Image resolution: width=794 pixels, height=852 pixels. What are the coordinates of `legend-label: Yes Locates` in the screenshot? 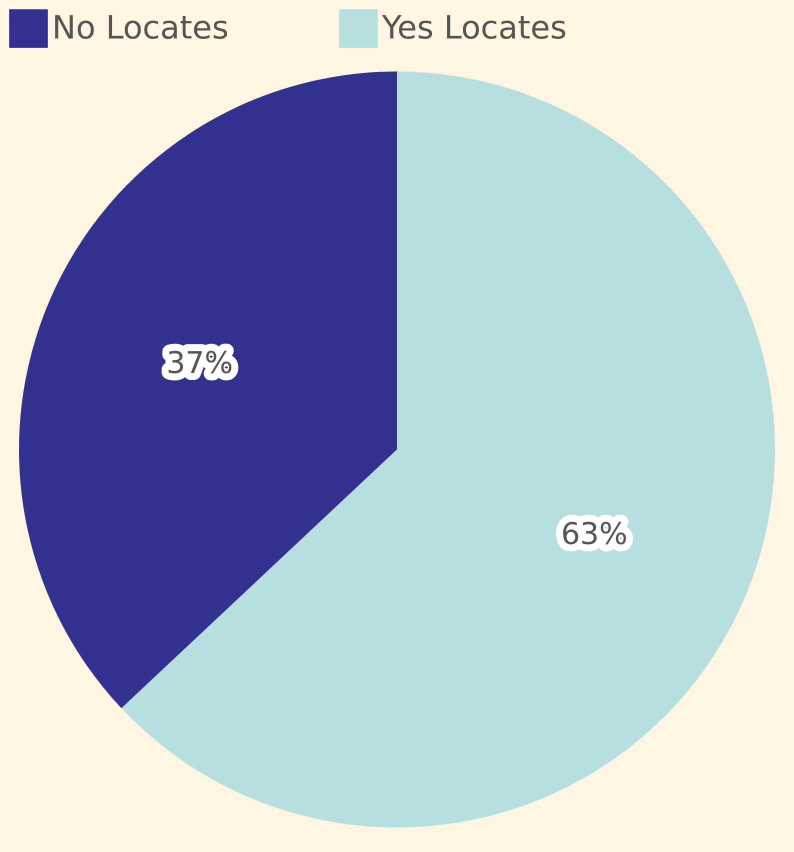 It's located at (474, 27).